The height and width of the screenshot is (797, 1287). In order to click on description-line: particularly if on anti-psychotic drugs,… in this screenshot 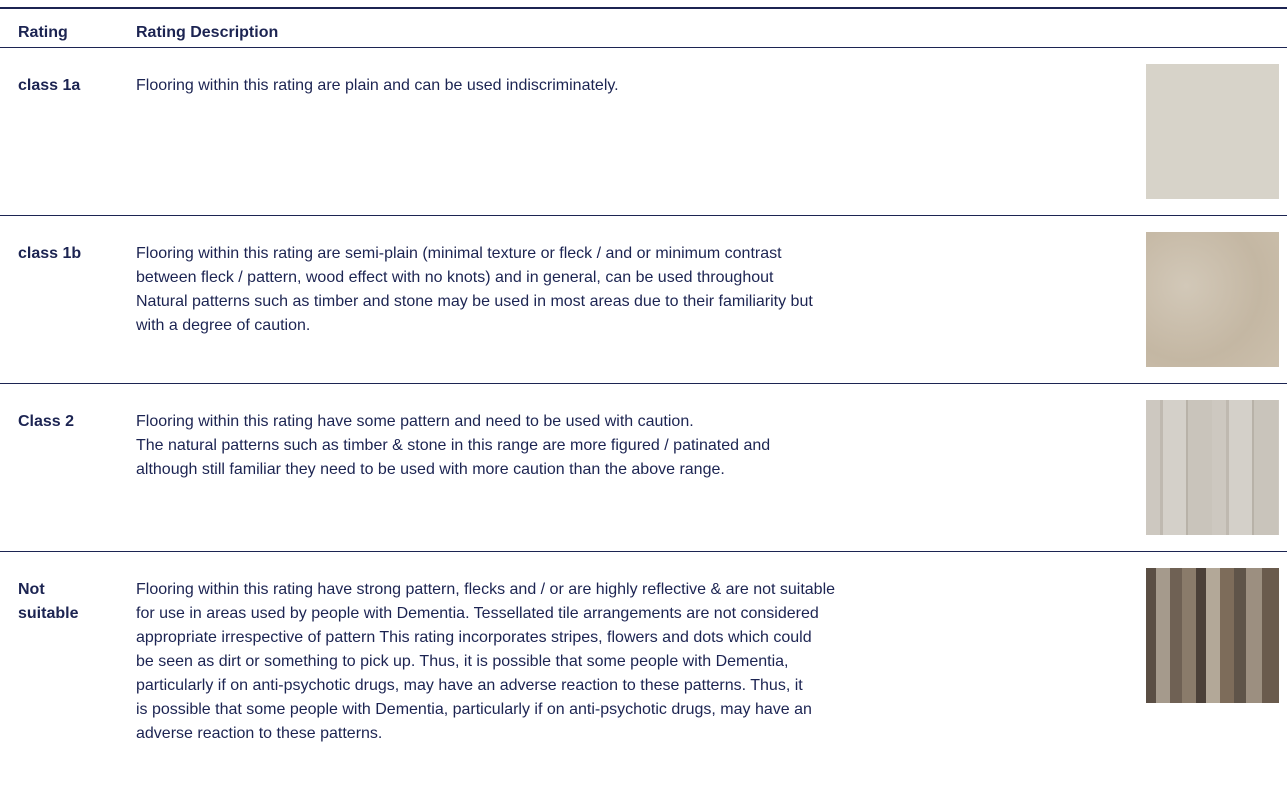, I will do `click(469, 685)`.